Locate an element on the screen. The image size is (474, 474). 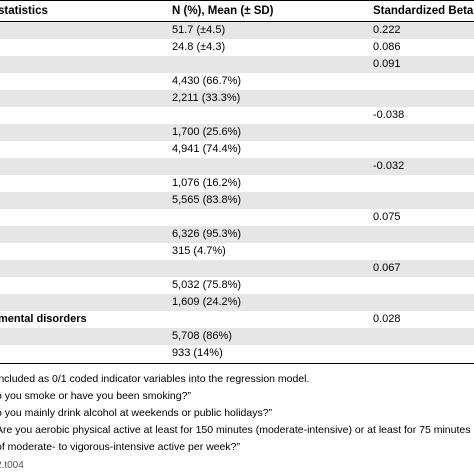
table-row: 2,211 (33.3%) is located at coordinates (237, 98).